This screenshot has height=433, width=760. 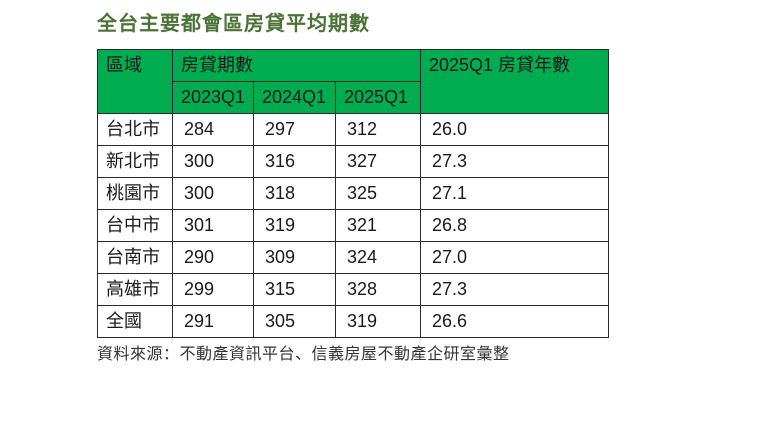 I want to click on value-cell: 290, so click(x=213, y=257).